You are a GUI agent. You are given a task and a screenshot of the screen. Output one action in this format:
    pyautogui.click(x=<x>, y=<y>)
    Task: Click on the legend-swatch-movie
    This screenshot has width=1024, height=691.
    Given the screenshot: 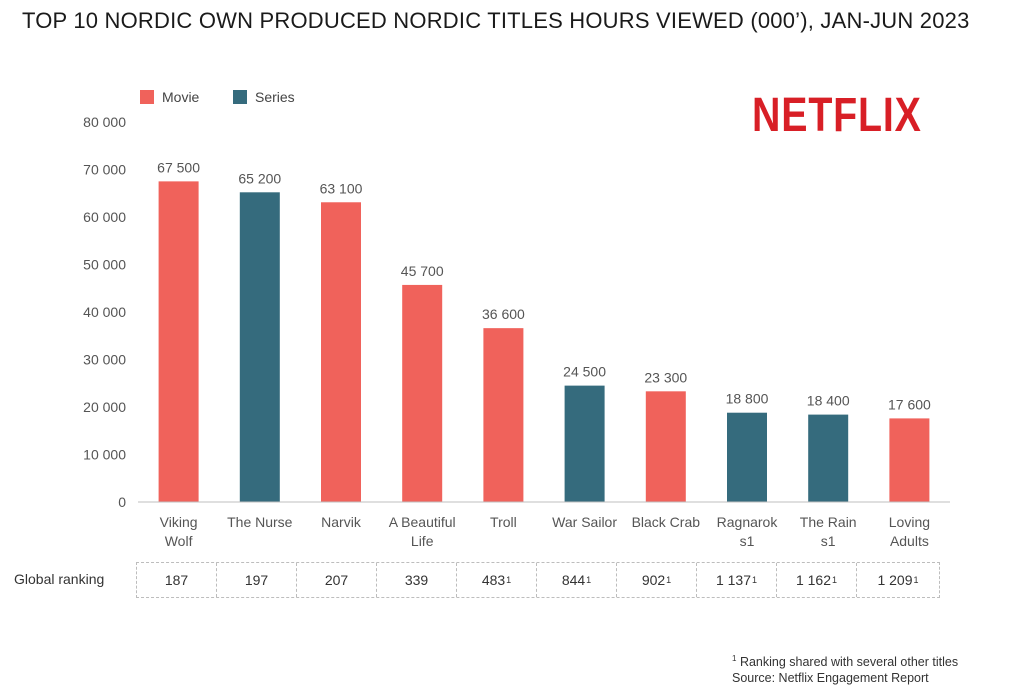 What is the action you would take?
    pyautogui.click(x=147, y=97)
    